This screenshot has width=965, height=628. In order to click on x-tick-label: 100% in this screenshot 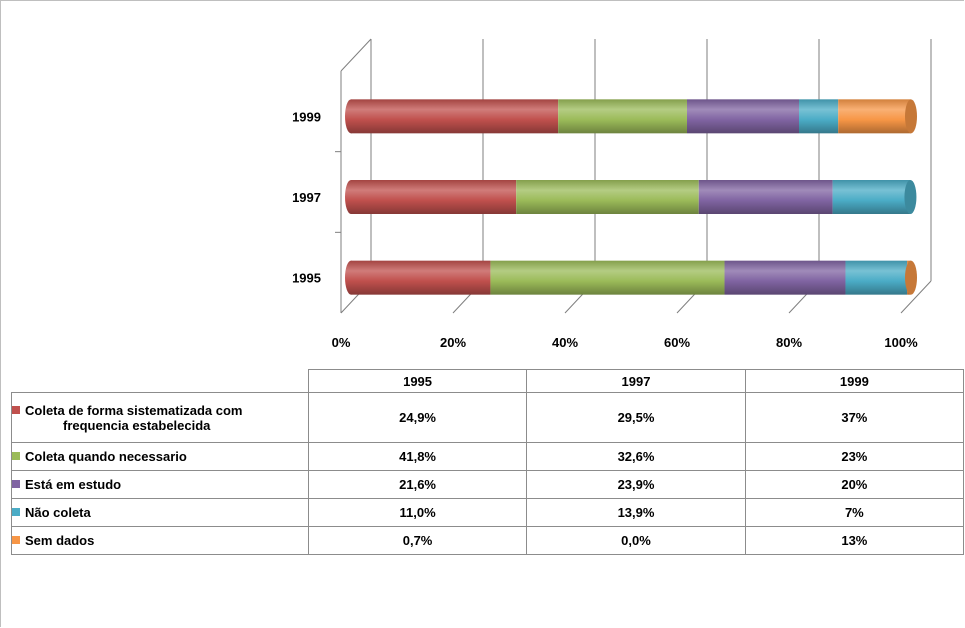, I will do `click(901, 342)`.